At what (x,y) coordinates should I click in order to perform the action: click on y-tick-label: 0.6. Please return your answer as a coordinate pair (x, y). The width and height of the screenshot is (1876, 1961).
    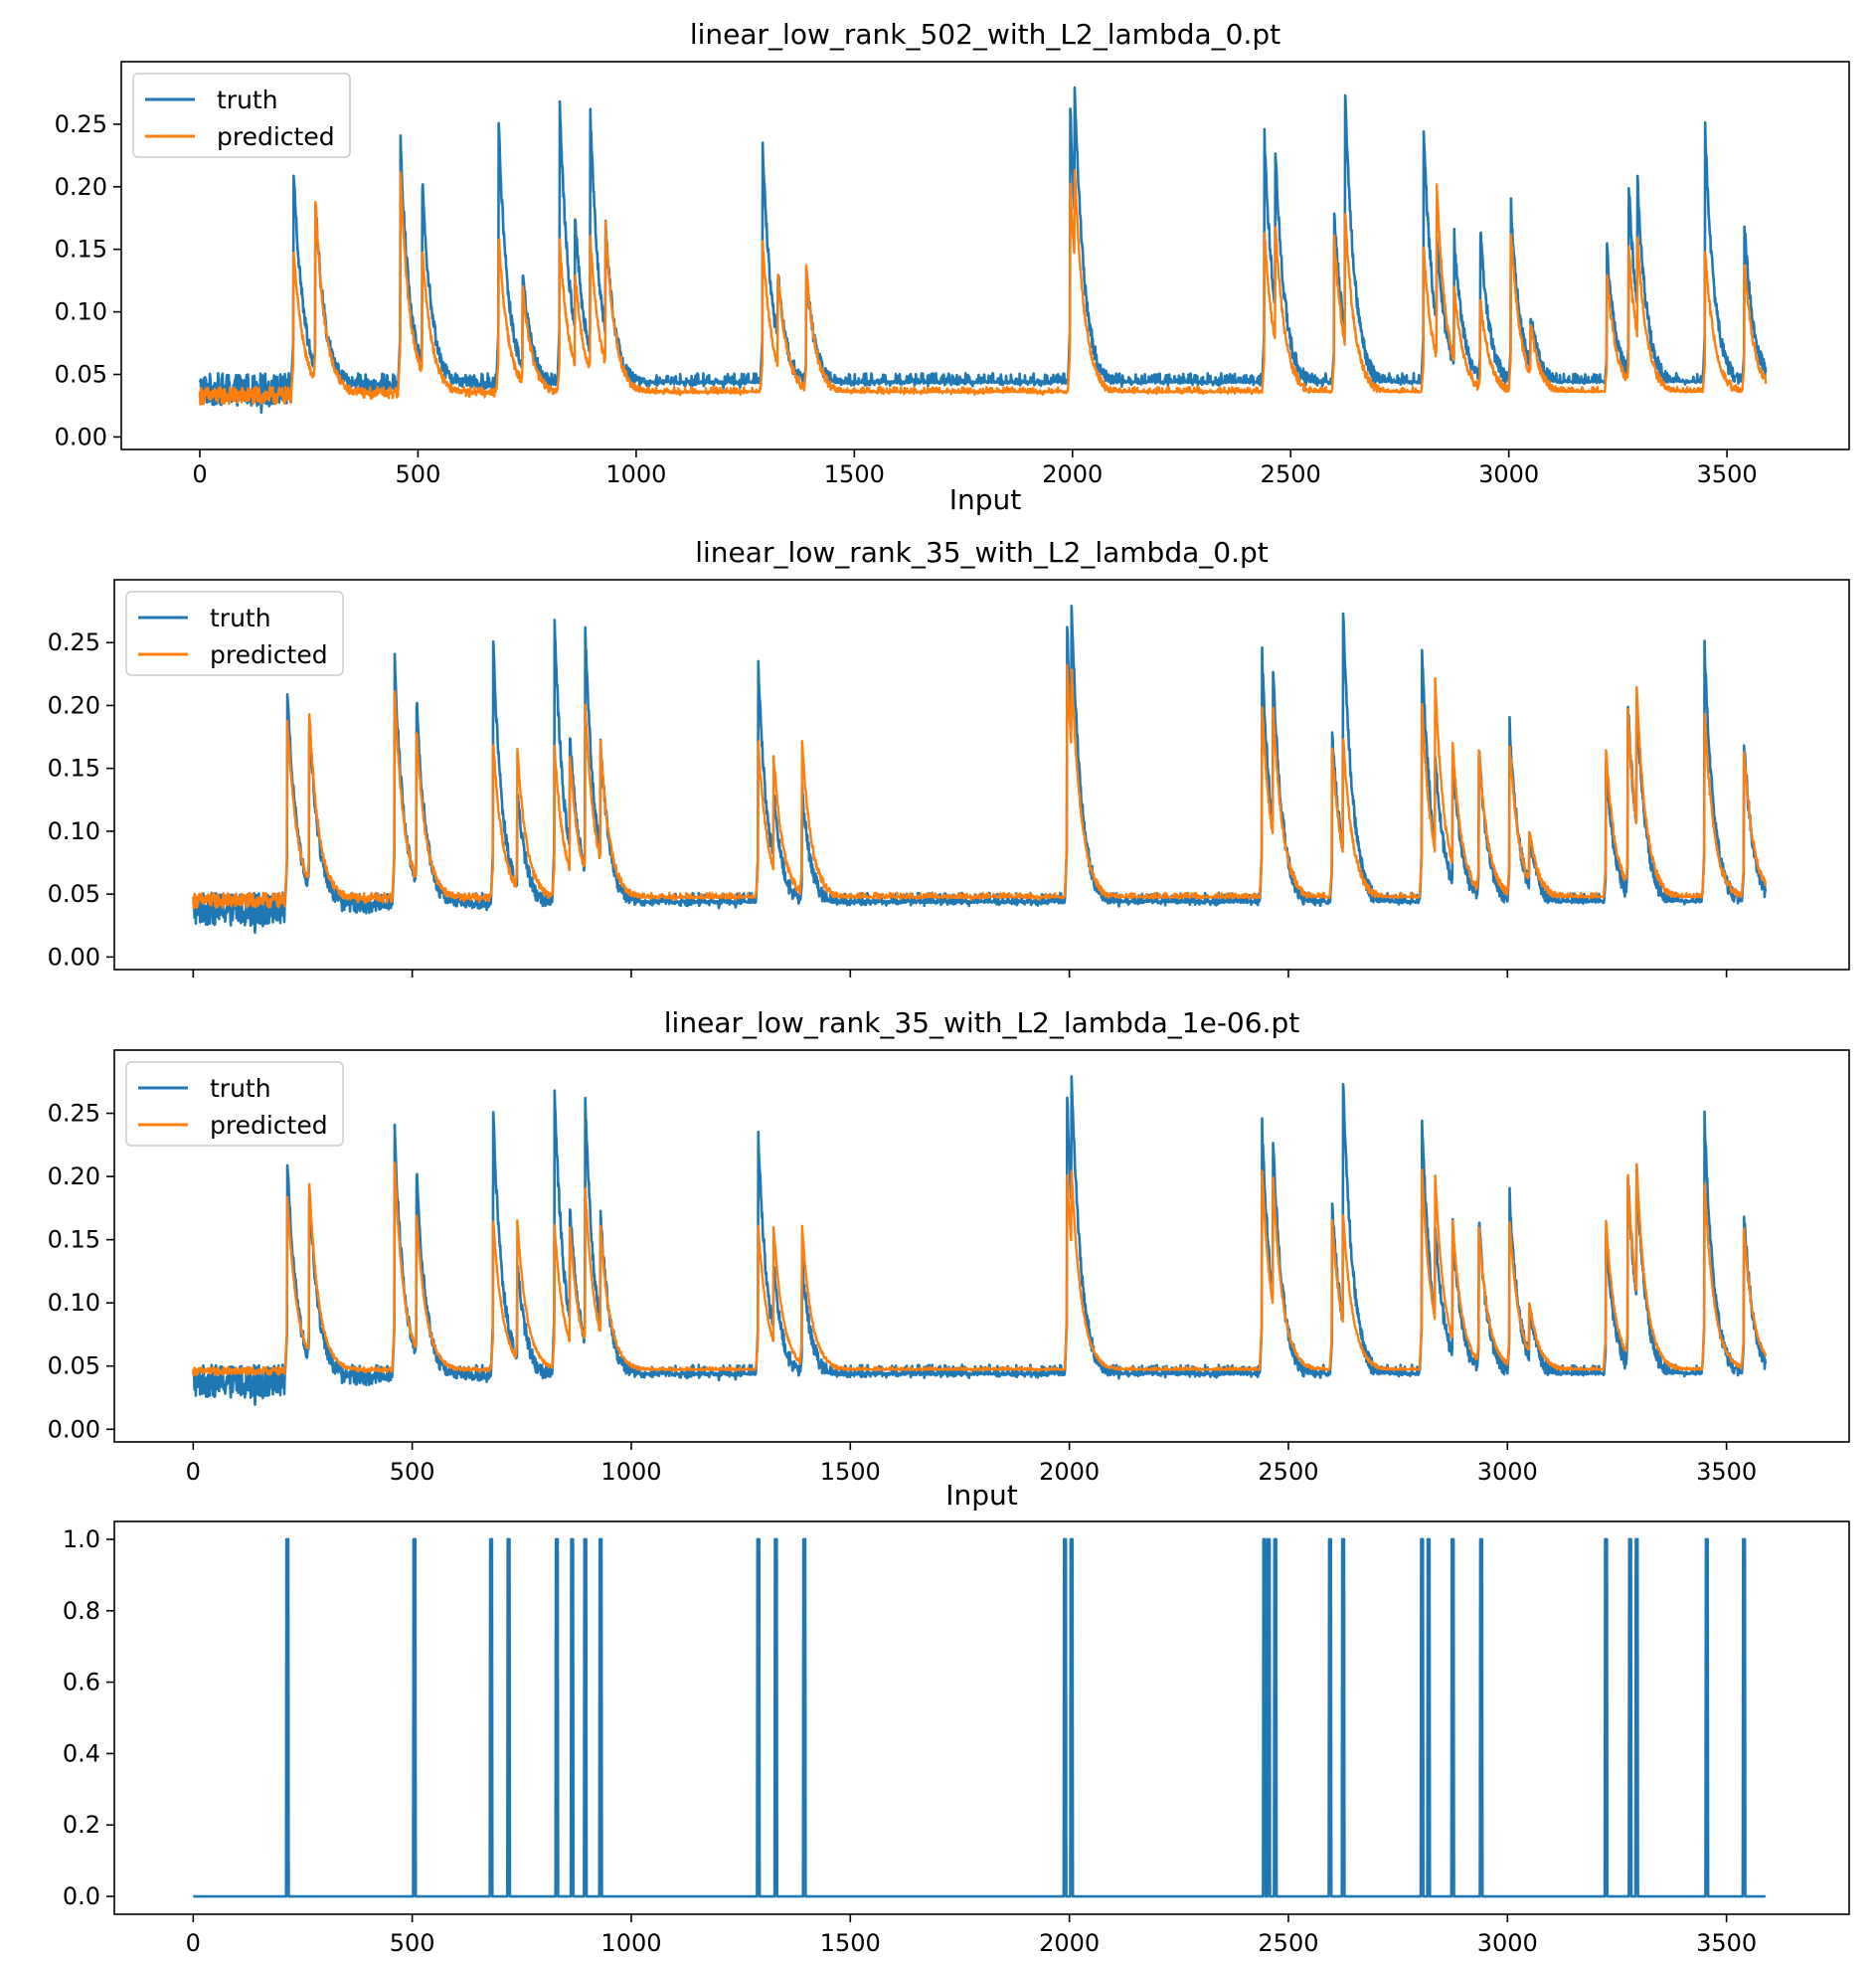
    Looking at the image, I should click on (81, 1683).